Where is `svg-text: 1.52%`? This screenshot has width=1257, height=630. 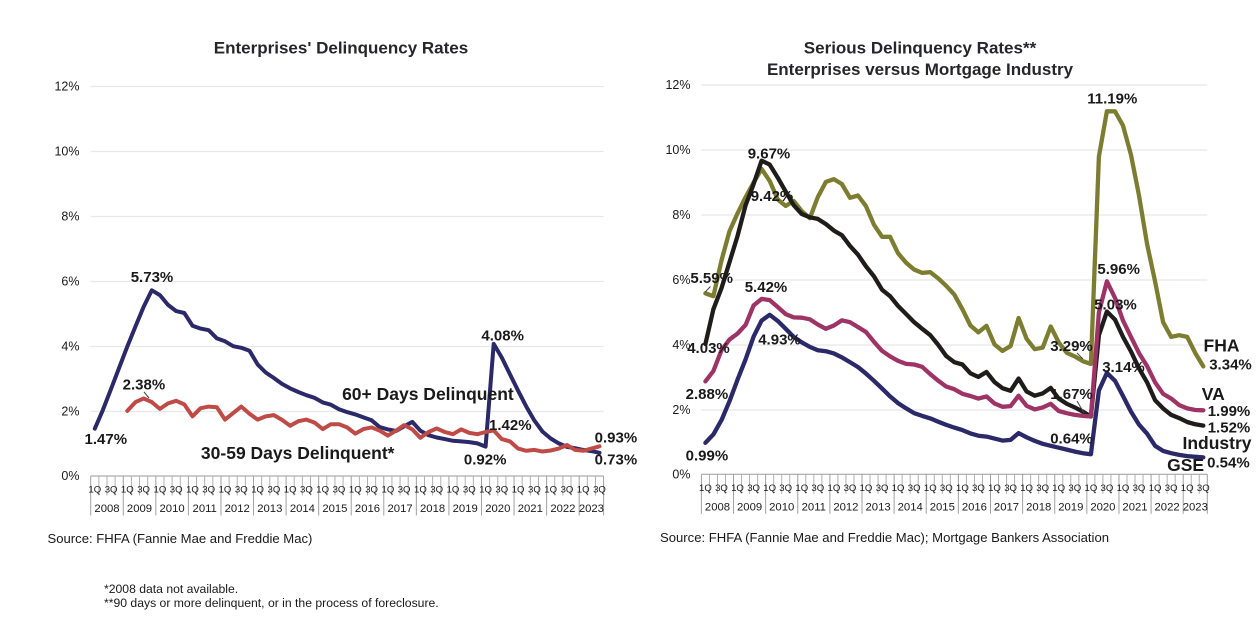
svg-text: 1.52% is located at coordinates (1229, 427).